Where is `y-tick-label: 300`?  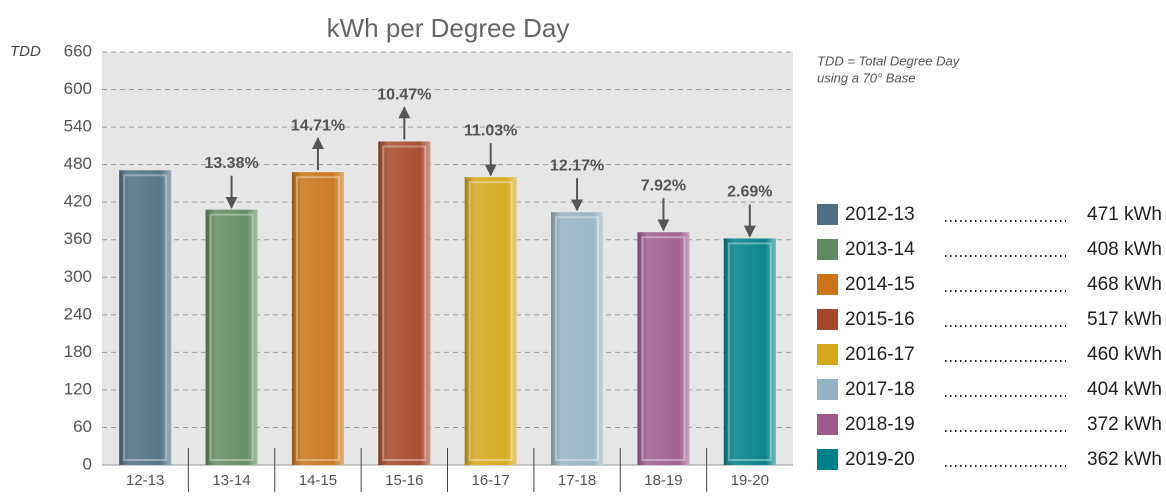 y-tick-label: 300 is located at coordinates (78, 276).